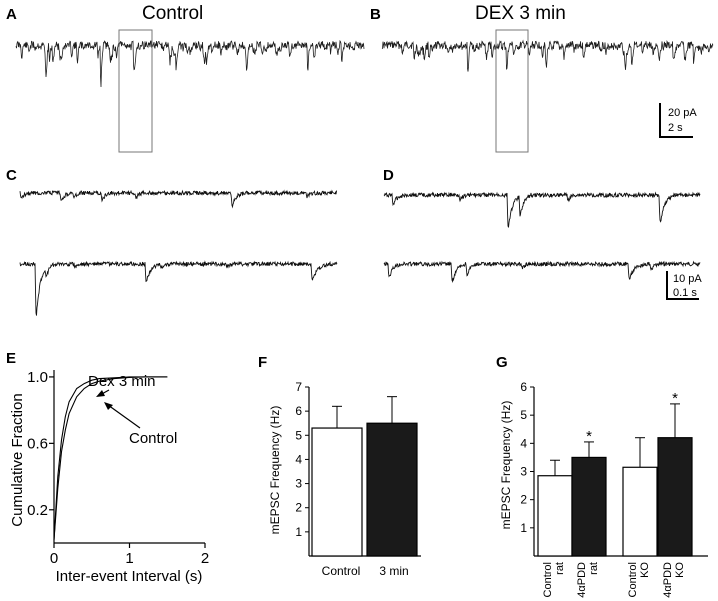 The image size is (718, 601). Describe the element at coordinates (542, 210) in the screenshot. I see `trace-d-top` at that location.